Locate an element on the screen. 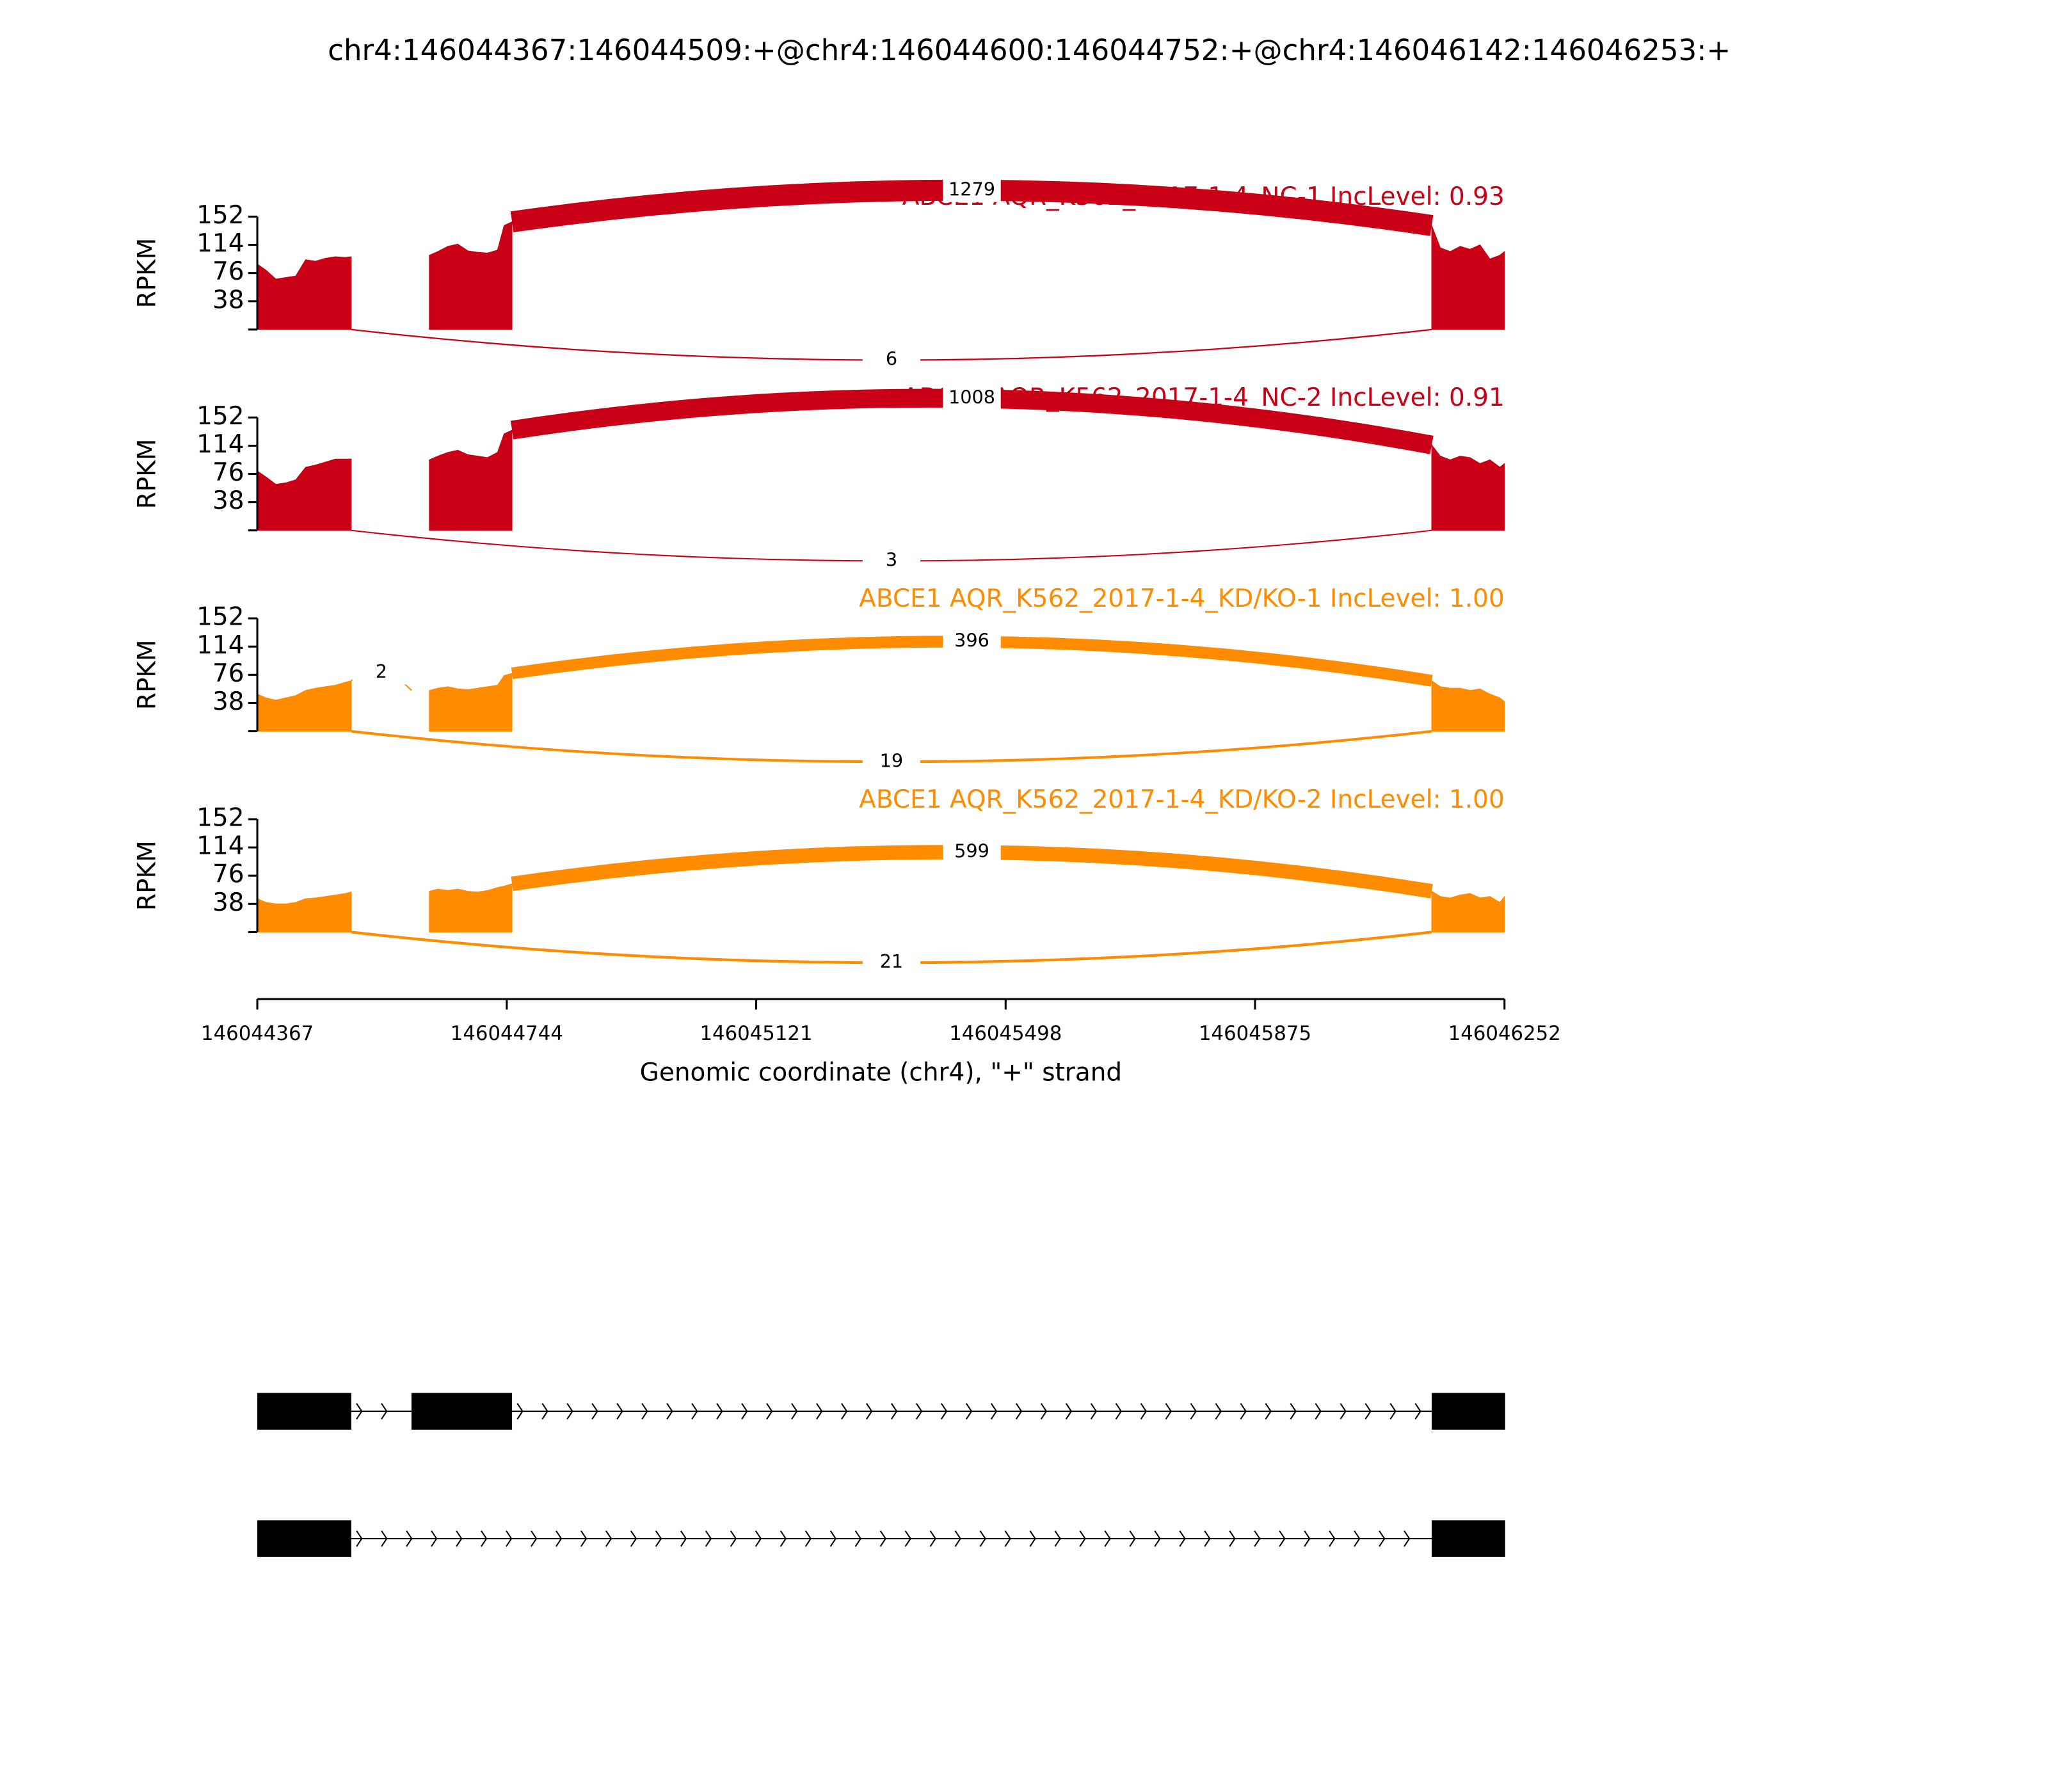 This screenshot has width=2048, height=1792. junction-label: 599 is located at coordinates (971, 851).